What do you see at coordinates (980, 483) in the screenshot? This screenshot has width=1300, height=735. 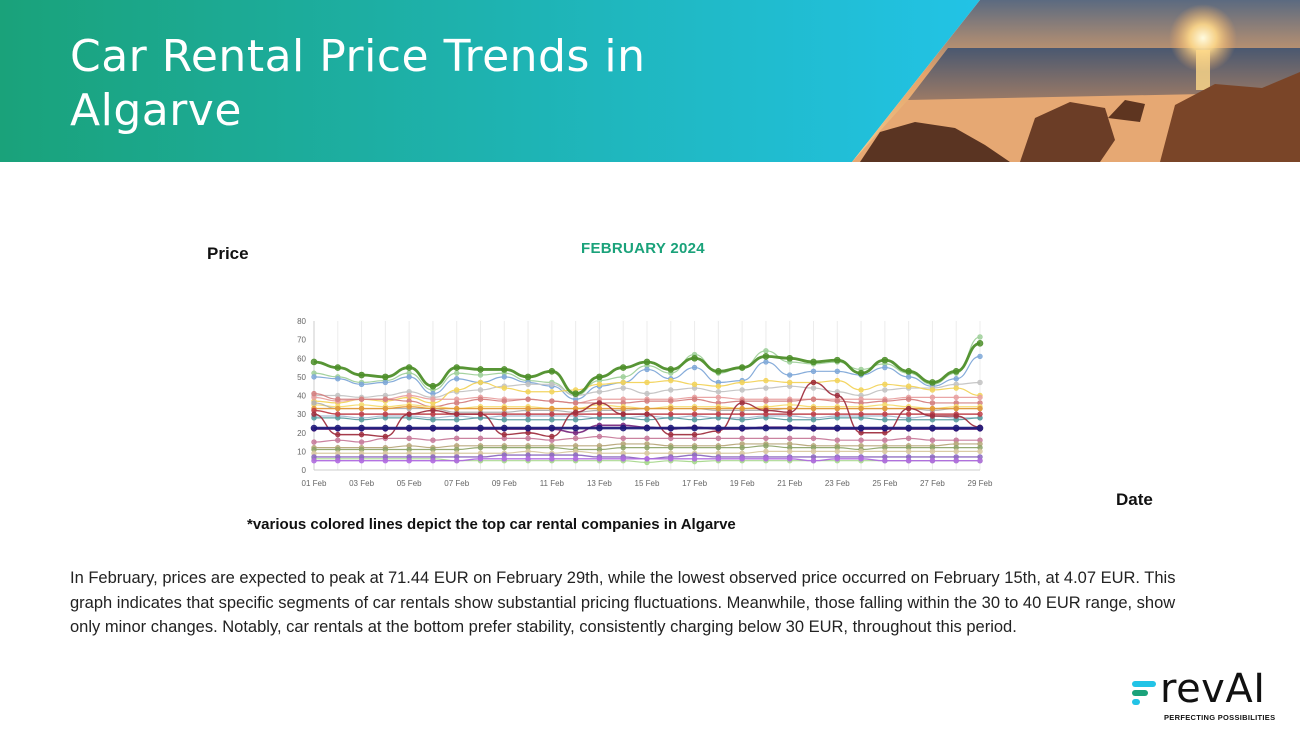 I see `x-tick-label: 29 Feb` at bounding box center [980, 483].